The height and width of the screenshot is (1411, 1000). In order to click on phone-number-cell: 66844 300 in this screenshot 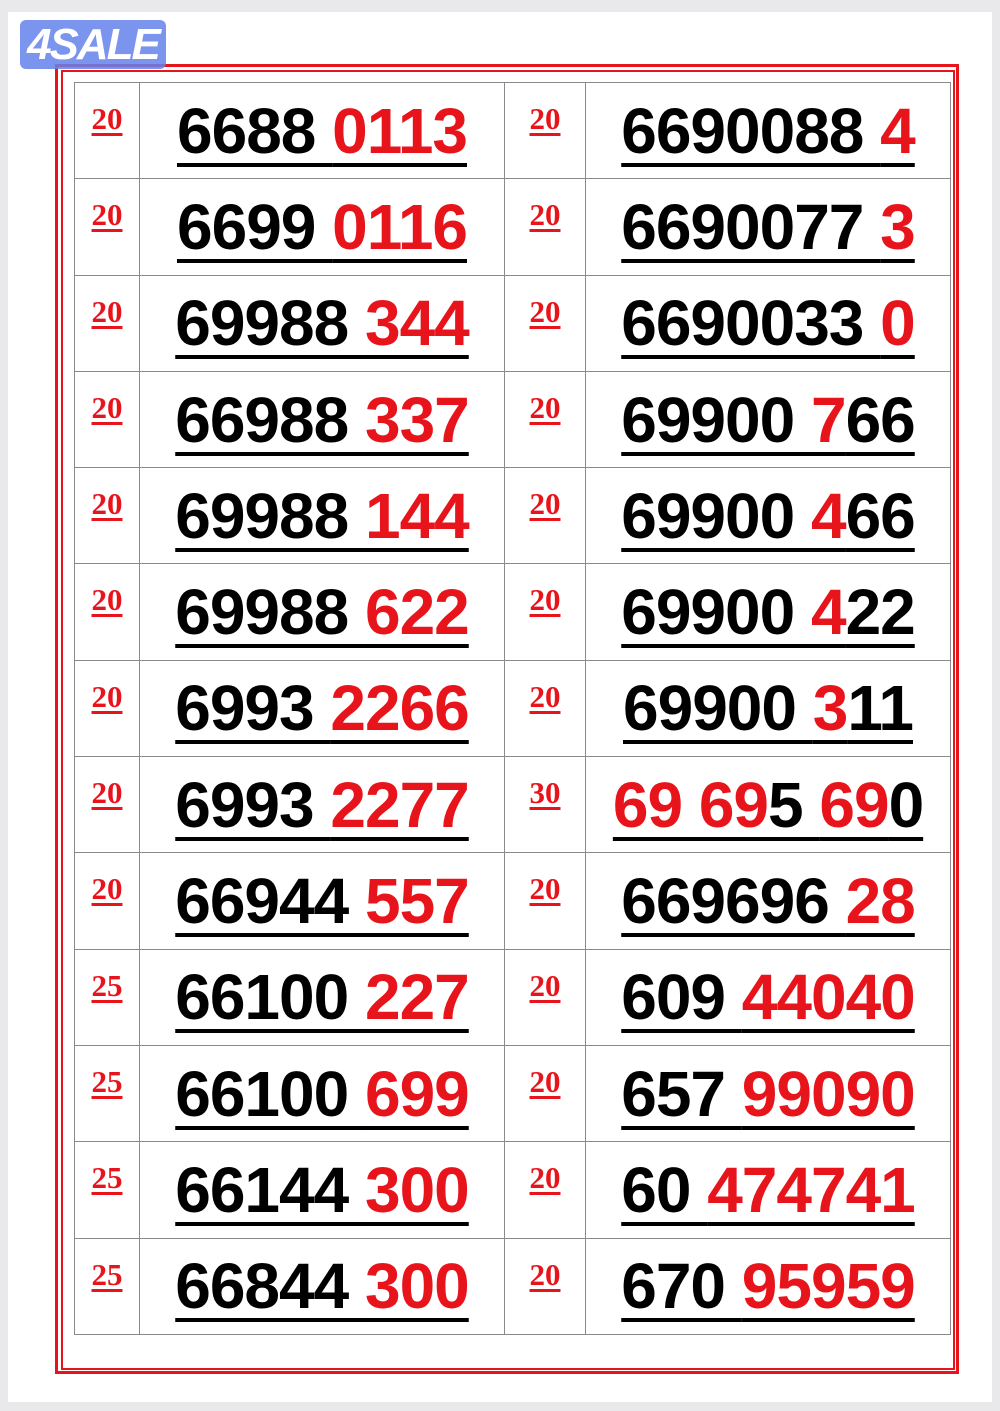, I will do `click(322, 1286)`.